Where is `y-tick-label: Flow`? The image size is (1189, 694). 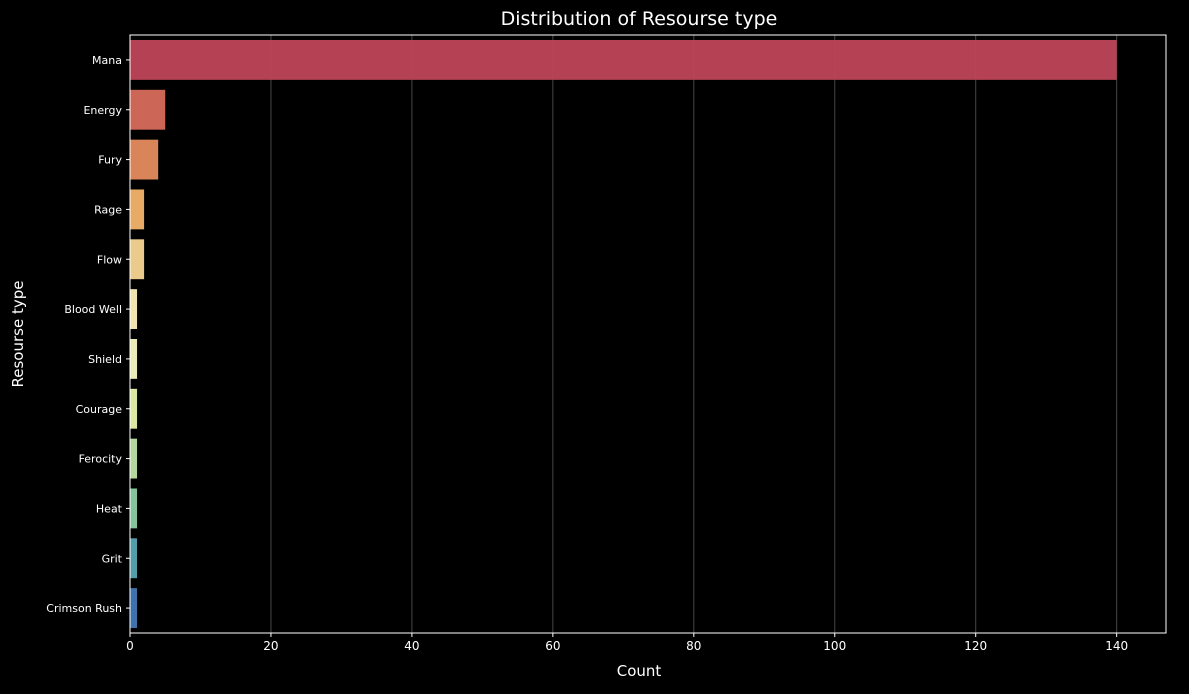 y-tick-label: Flow is located at coordinates (109, 259).